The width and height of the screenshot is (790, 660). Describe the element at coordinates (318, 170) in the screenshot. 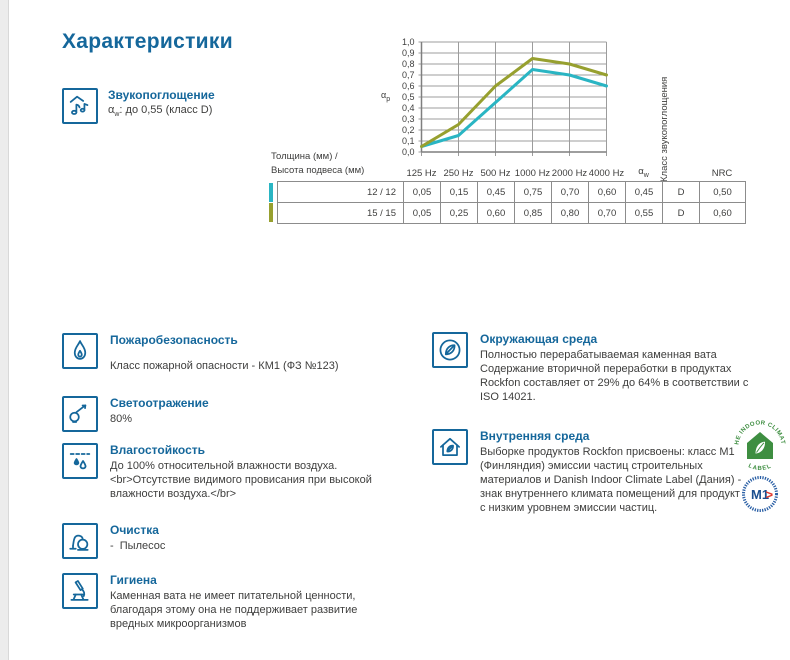

I see `thickness-label-line2: Высота подвеса (мм)` at that location.